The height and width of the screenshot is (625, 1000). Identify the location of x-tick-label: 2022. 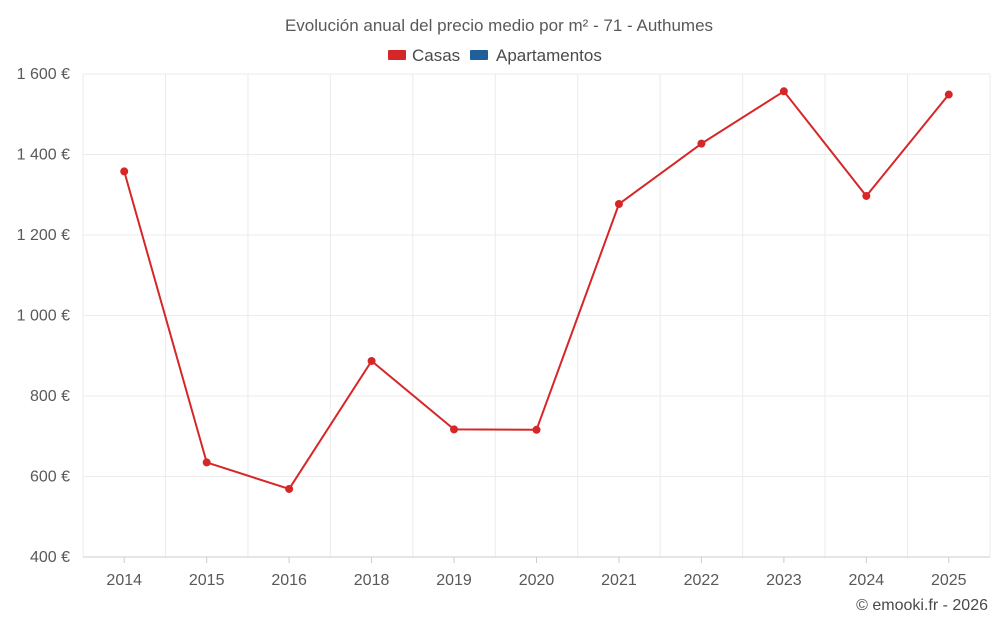
(702, 580).